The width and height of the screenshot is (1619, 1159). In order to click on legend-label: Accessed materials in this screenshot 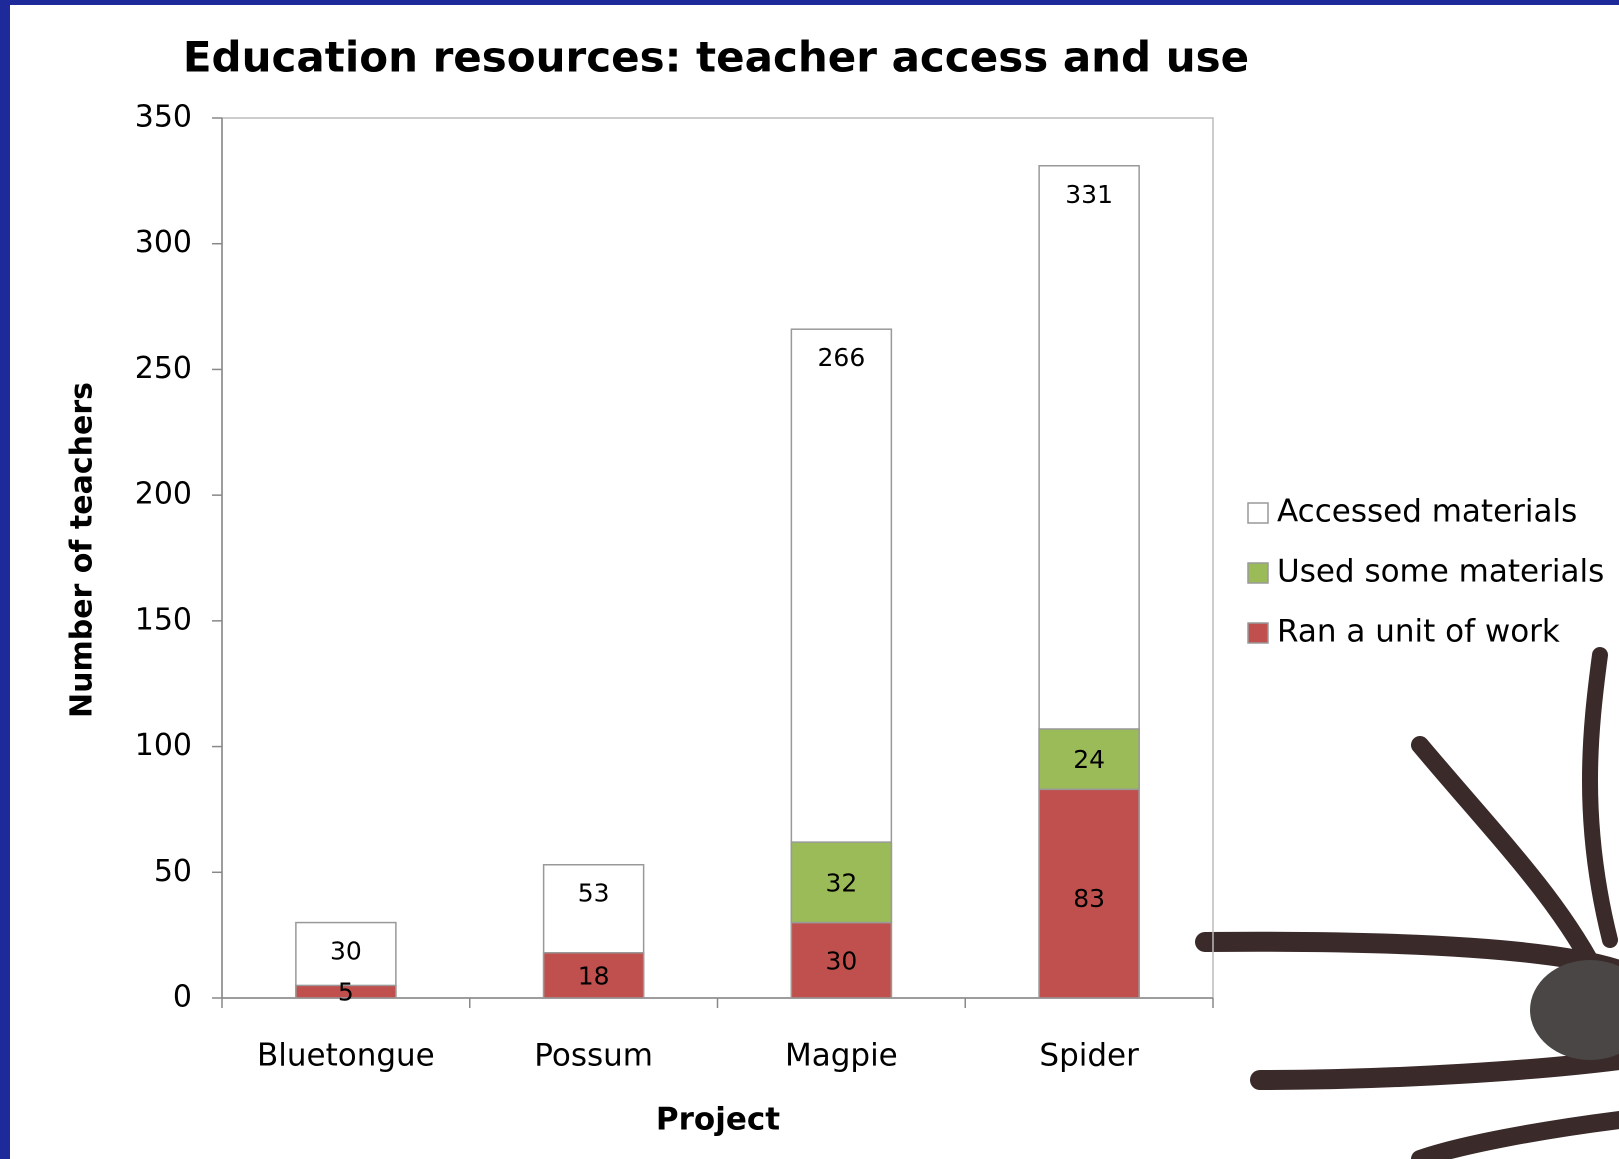, I will do `click(1427, 512)`.